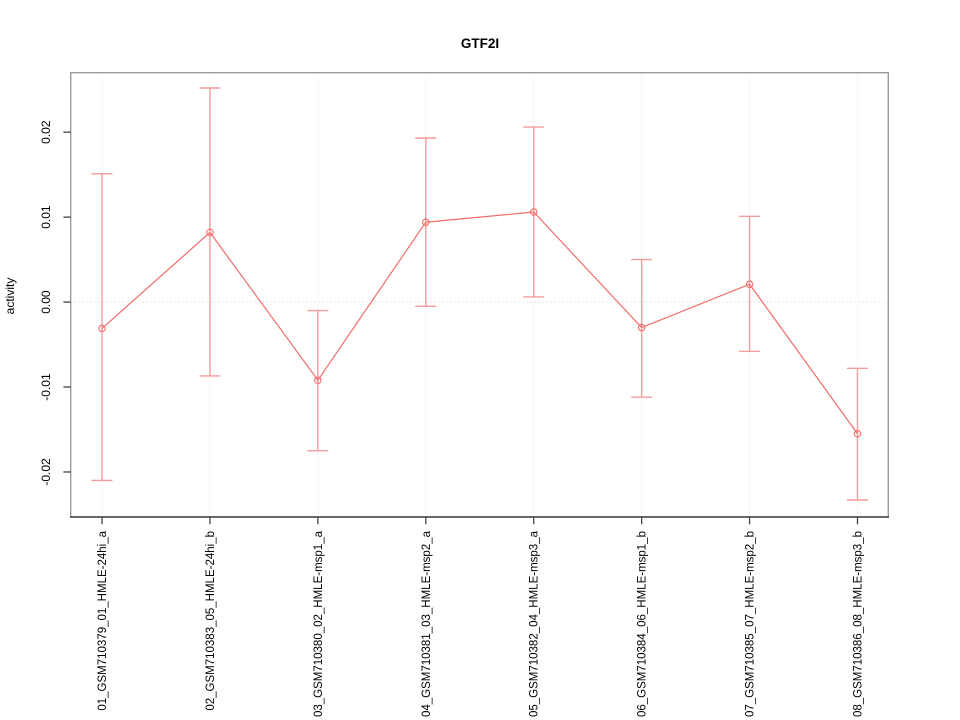  Describe the element at coordinates (319, 623) in the screenshot. I see `x-category-label: 03_GSM710380_02_HMLE-msp1_a` at that location.